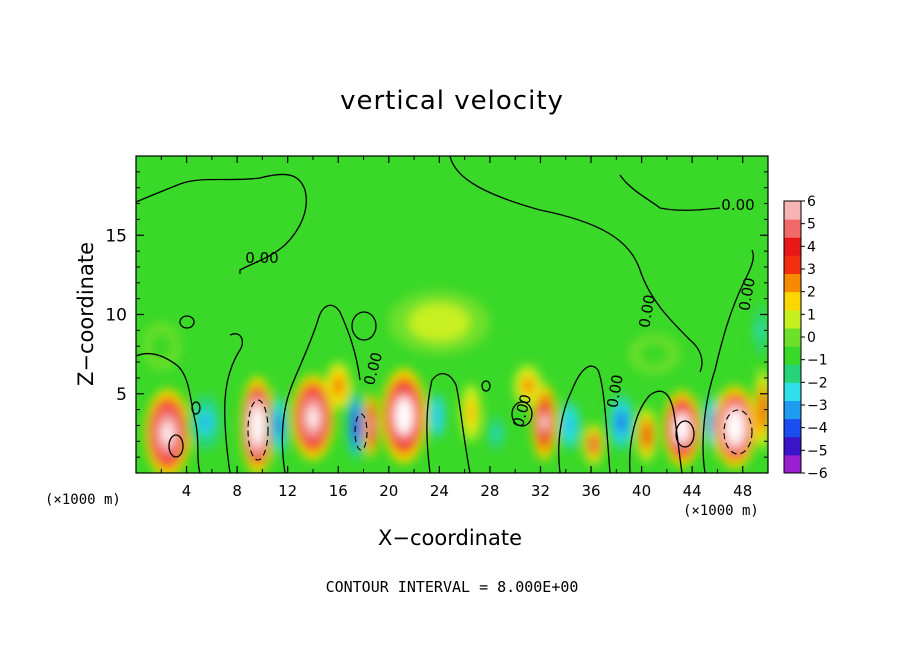  What do you see at coordinates (590, 491) in the screenshot?
I see `x-tick-label: 36` at bounding box center [590, 491].